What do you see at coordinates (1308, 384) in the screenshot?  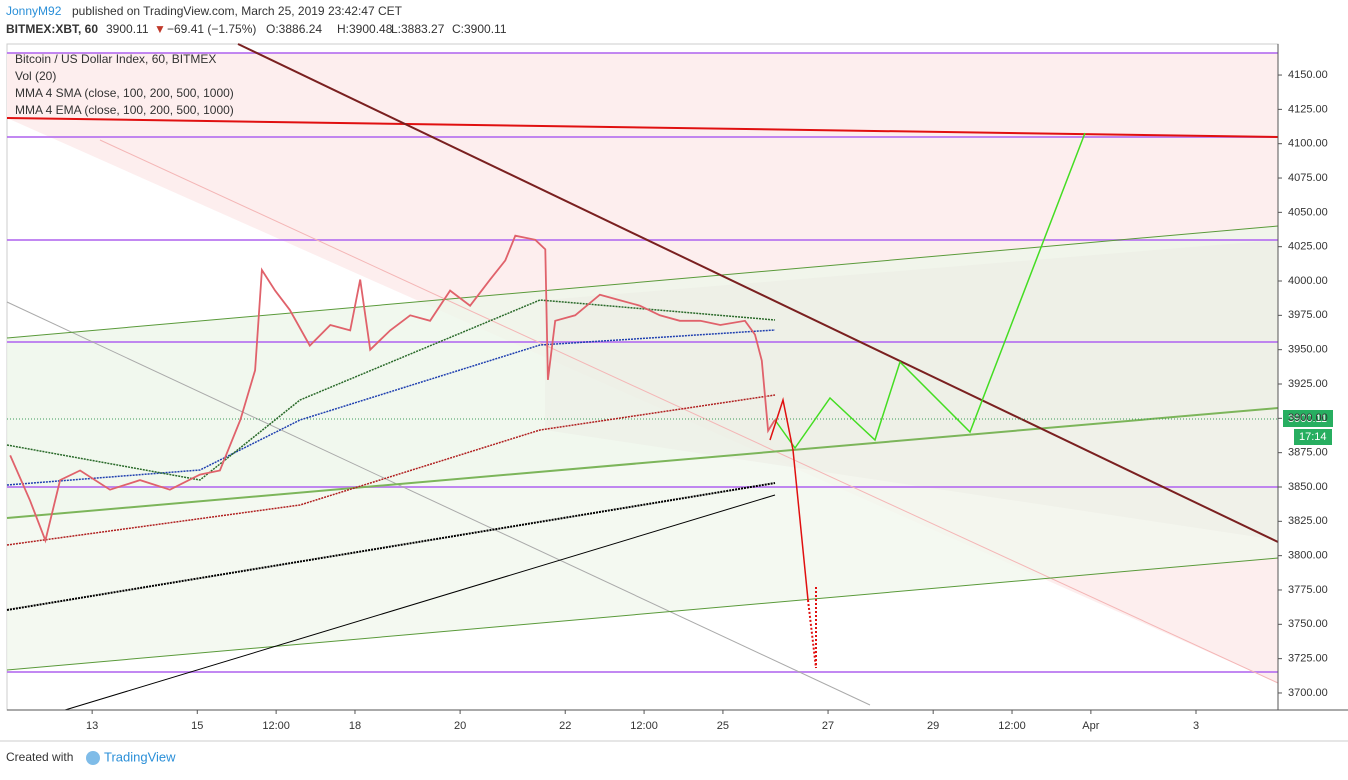 I see `y-tick-label: 3925.00` at bounding box center [1308, 384].